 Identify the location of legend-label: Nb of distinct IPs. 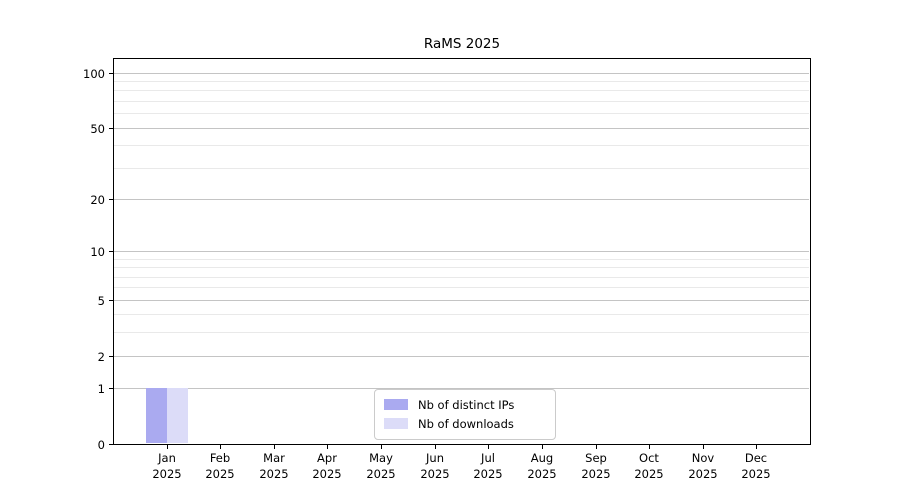
(466, 404).